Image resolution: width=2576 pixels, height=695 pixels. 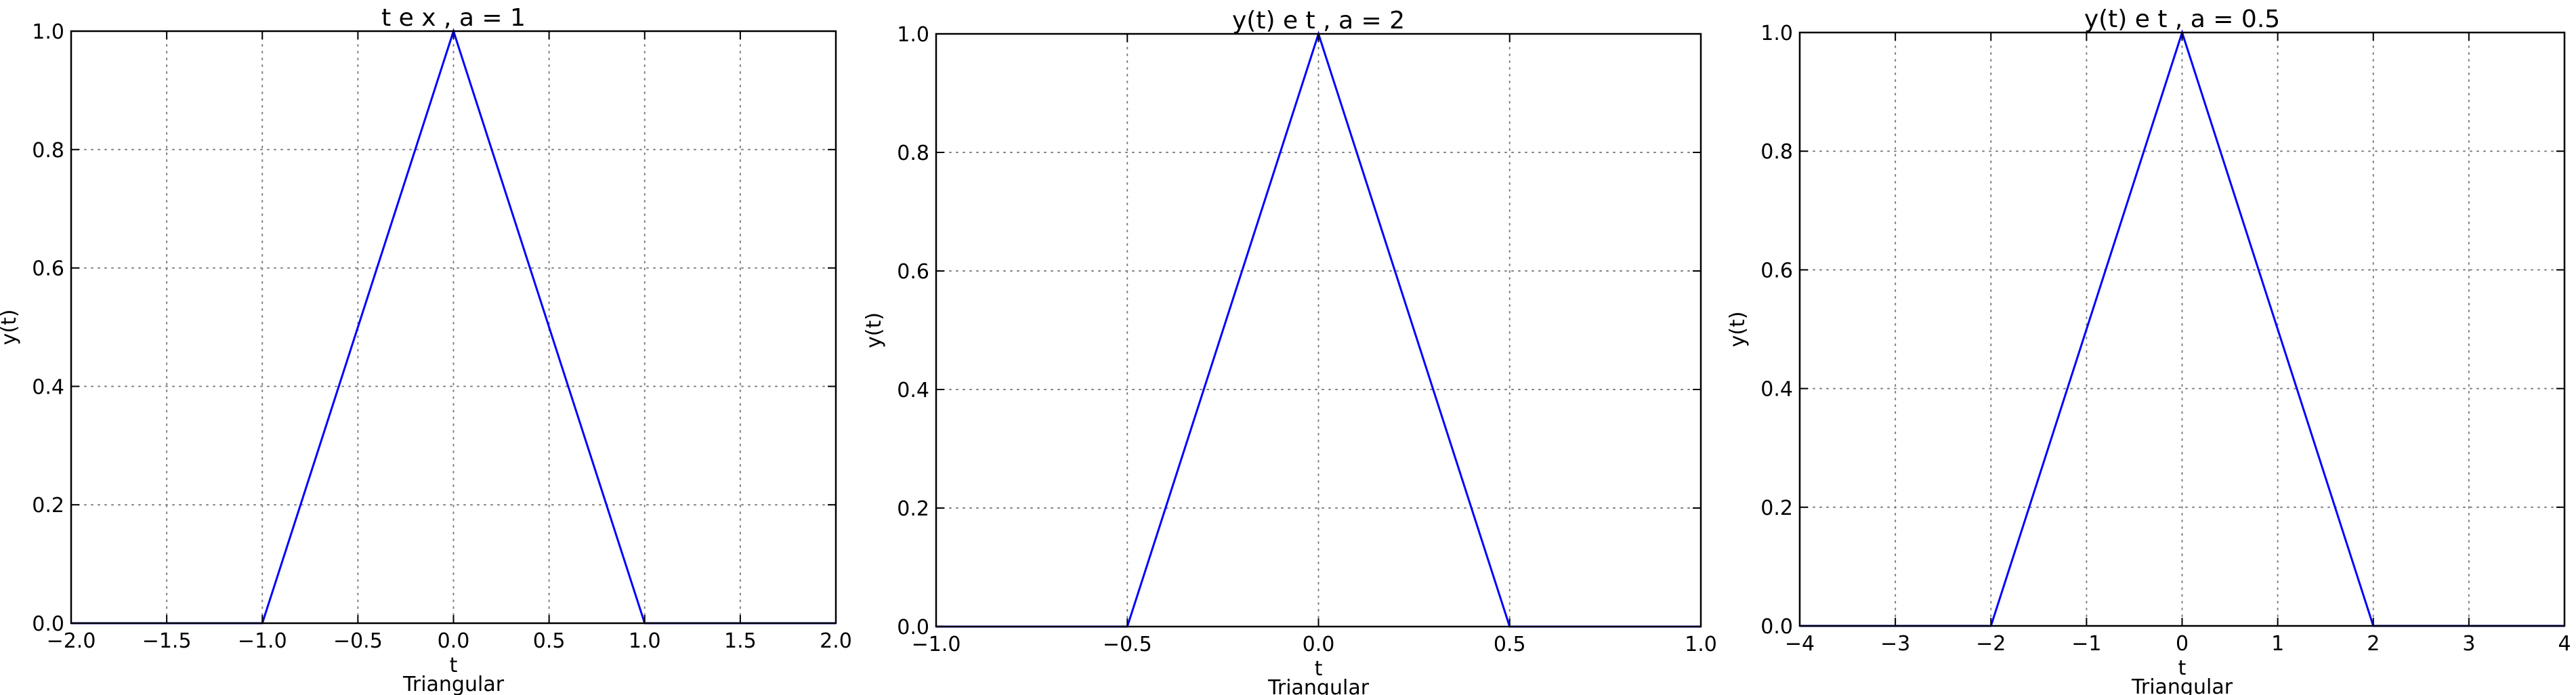 I want to click on x-tick-label: 2, so click(x=2373, y=644).